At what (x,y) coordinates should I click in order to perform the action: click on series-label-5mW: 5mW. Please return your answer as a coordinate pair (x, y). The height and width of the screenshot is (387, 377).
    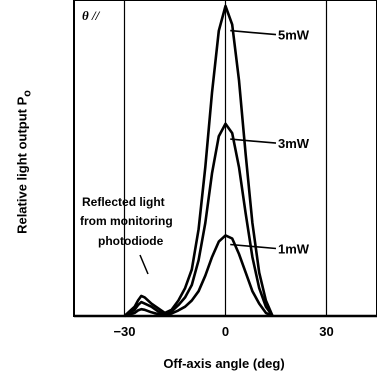
    Looking at the image, I should click on (294, 35).